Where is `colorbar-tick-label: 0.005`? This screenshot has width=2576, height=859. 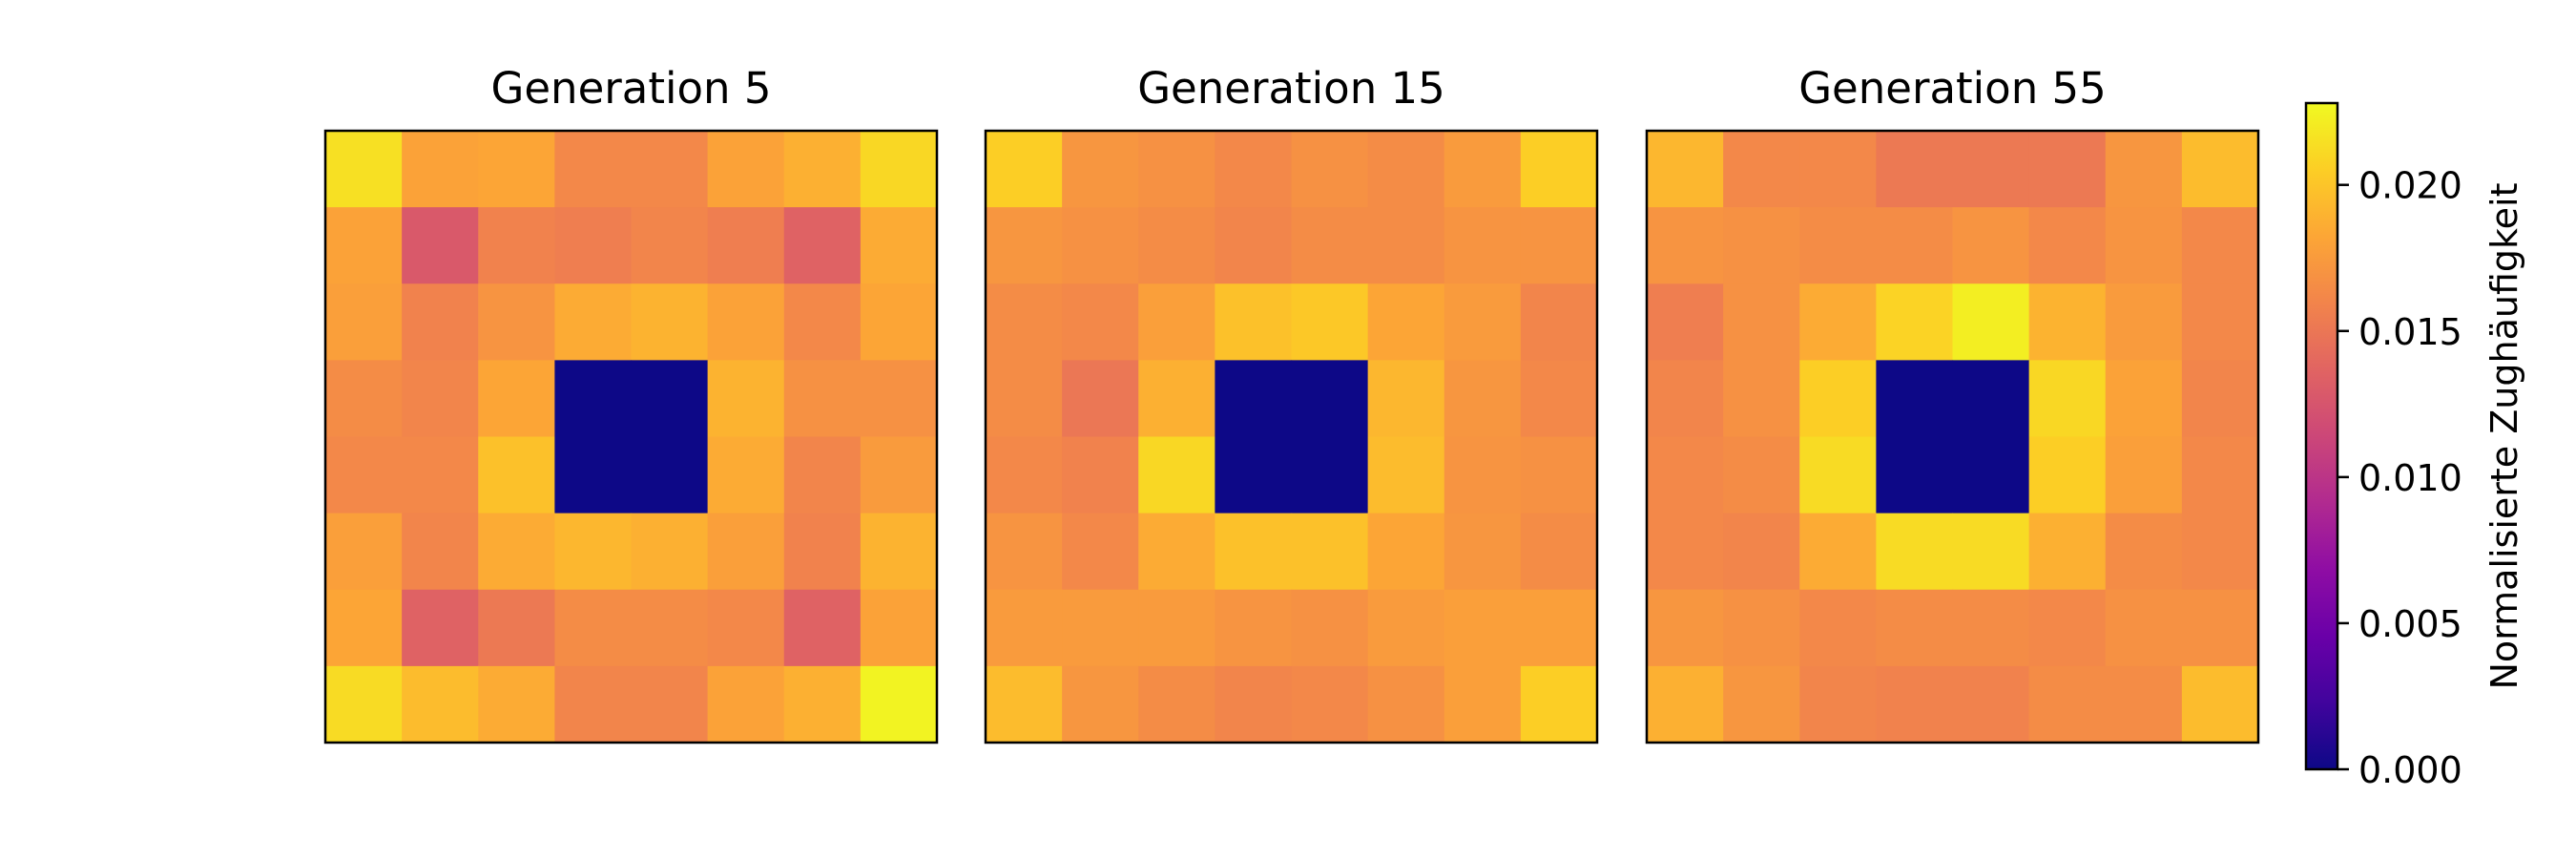 colorbar-tick-label: 0.005 is located at coordinates (2410, 624).